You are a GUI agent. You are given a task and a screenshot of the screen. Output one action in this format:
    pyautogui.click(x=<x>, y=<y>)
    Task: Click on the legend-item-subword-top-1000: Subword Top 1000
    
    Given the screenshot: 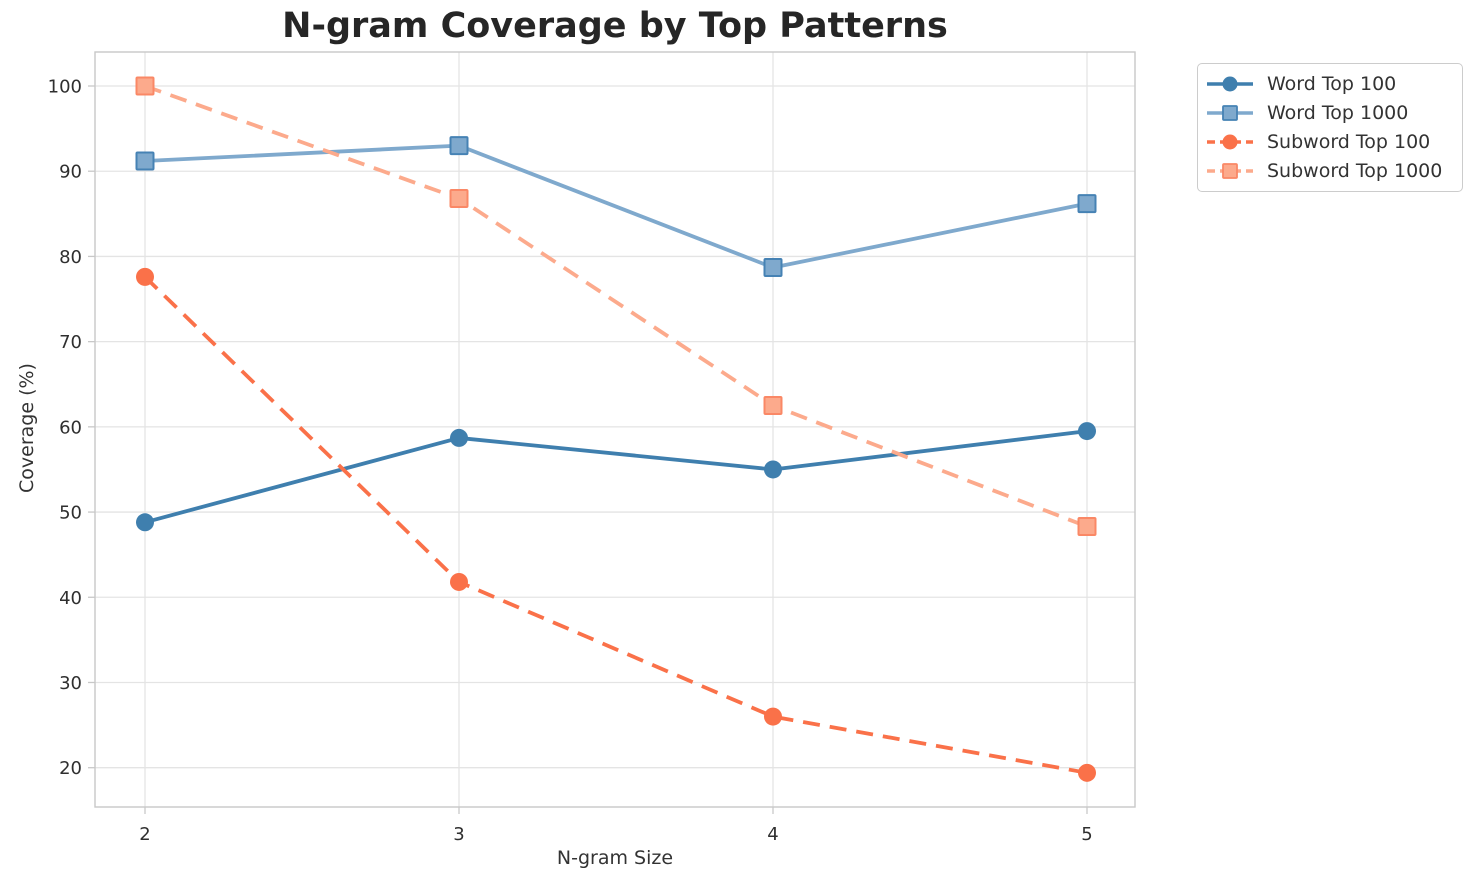 What is the action you would take?
    pyautogui.click(x=1330, y=170)
    